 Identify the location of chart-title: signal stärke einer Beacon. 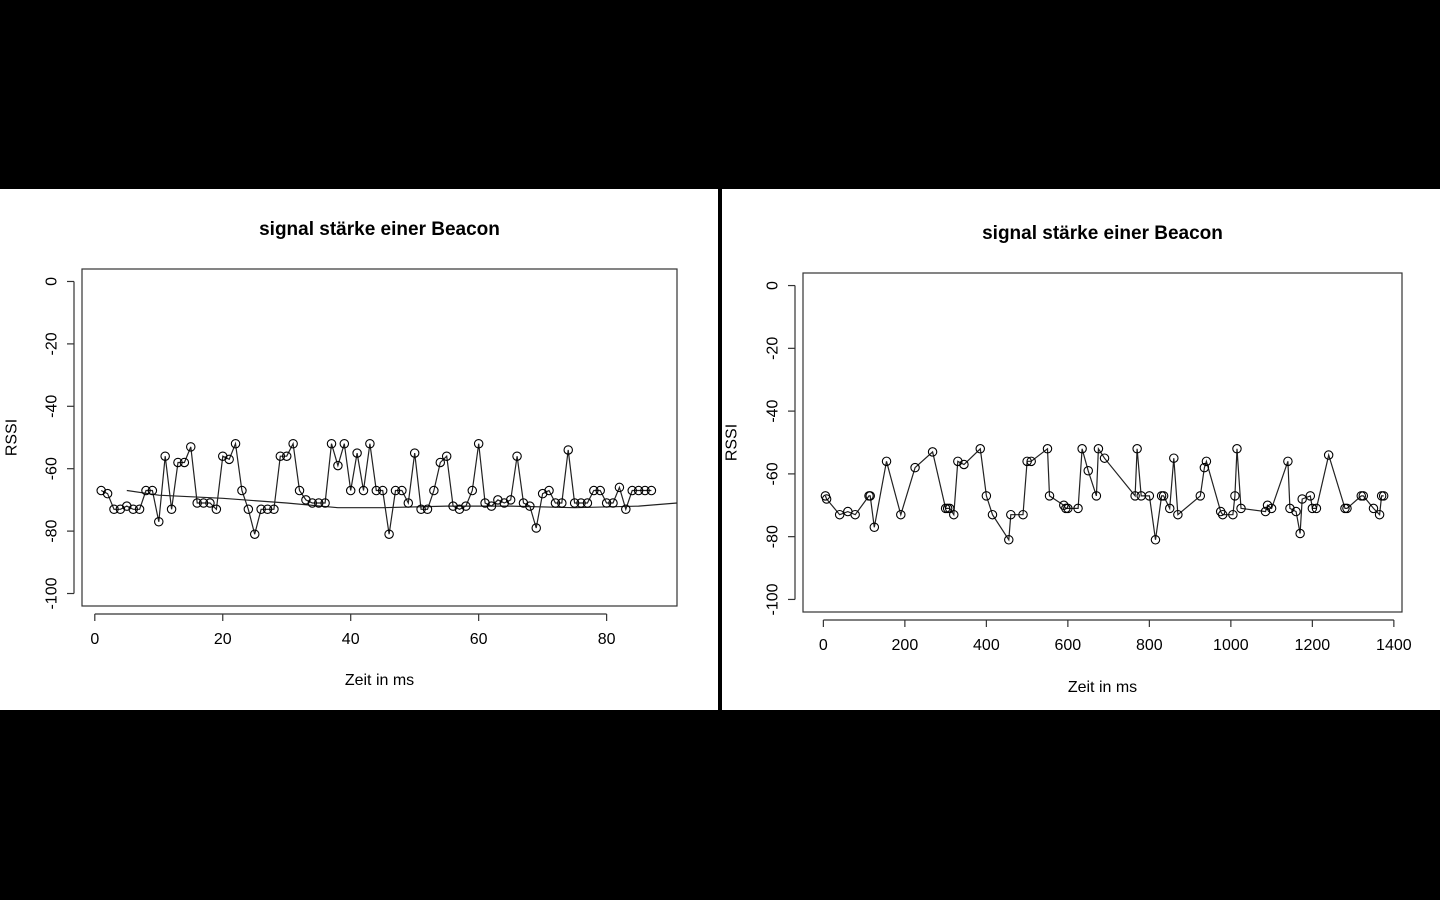
(379, 229).